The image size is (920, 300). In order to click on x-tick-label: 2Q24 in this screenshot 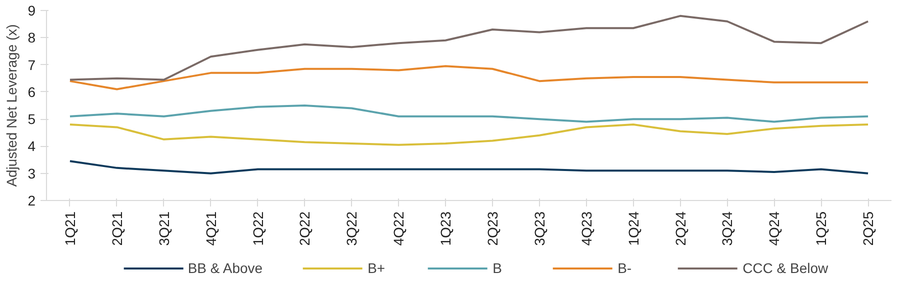, I will do `click(680, 228)`.